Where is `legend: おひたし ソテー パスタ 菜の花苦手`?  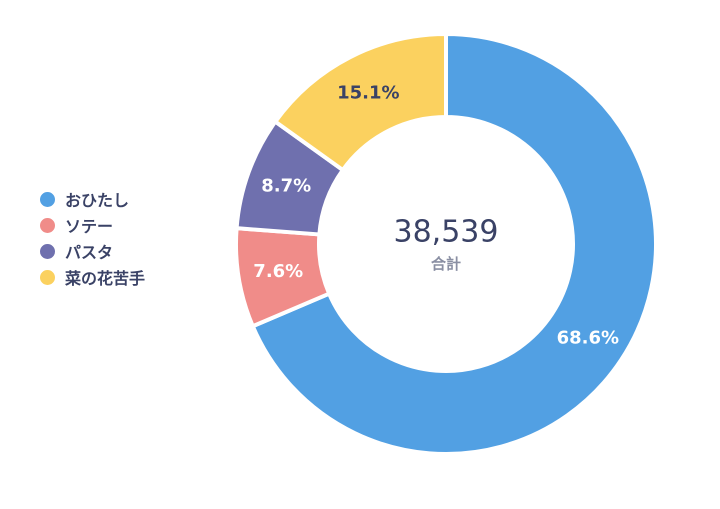 legend: おひたし ソテー パスタ 菜の花苦手 is located at coordinates (92, 238).